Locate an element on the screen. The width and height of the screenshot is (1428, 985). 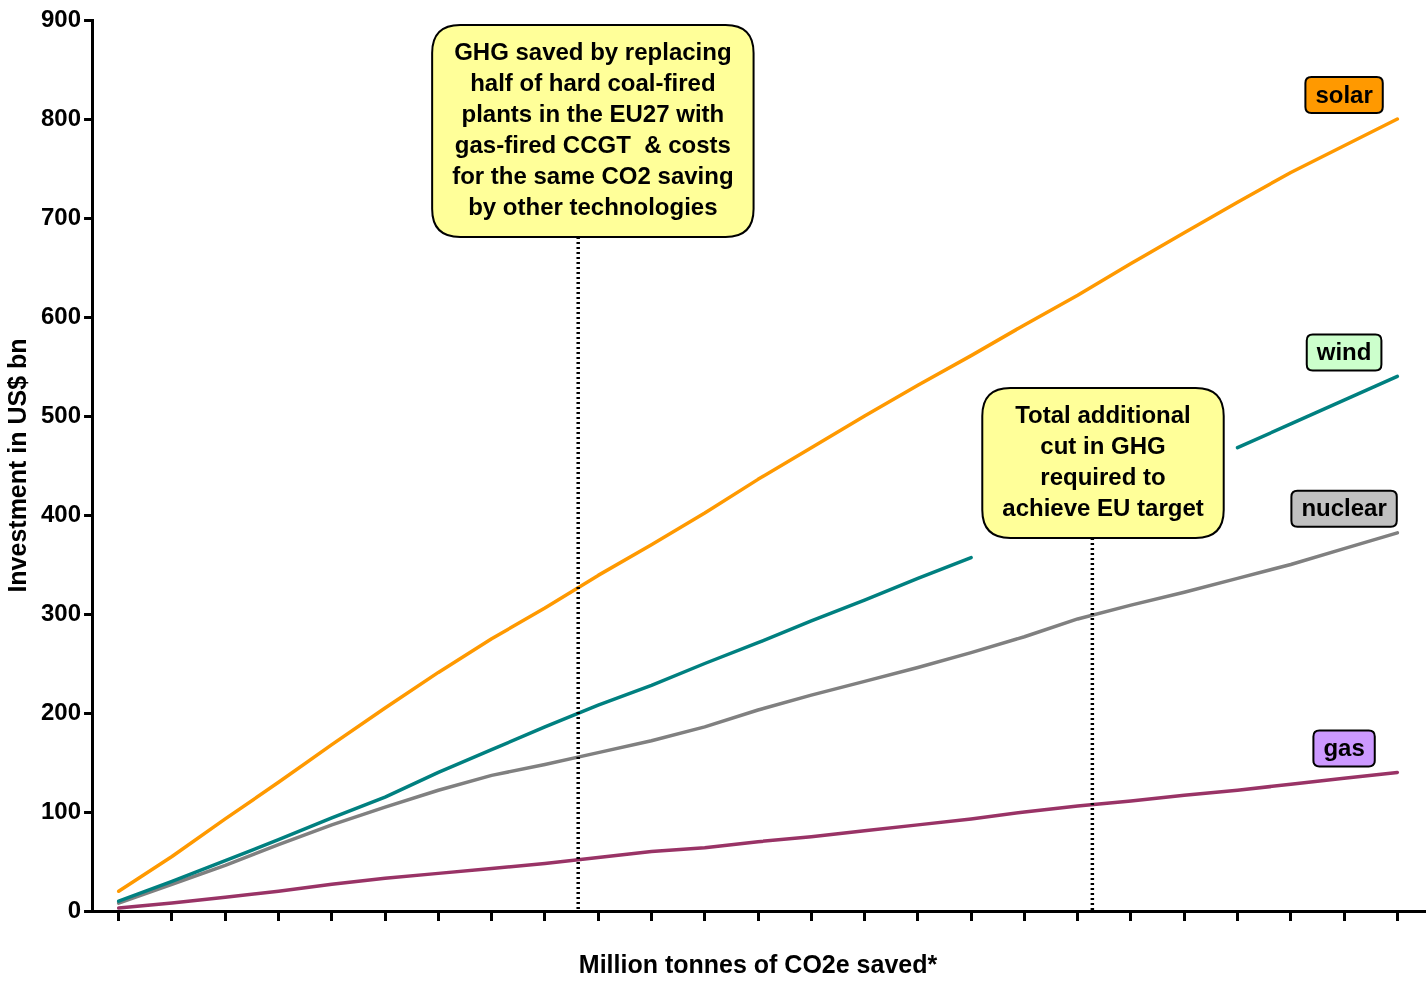
y-tick-label: 200 is located at coordinates (61, 711).